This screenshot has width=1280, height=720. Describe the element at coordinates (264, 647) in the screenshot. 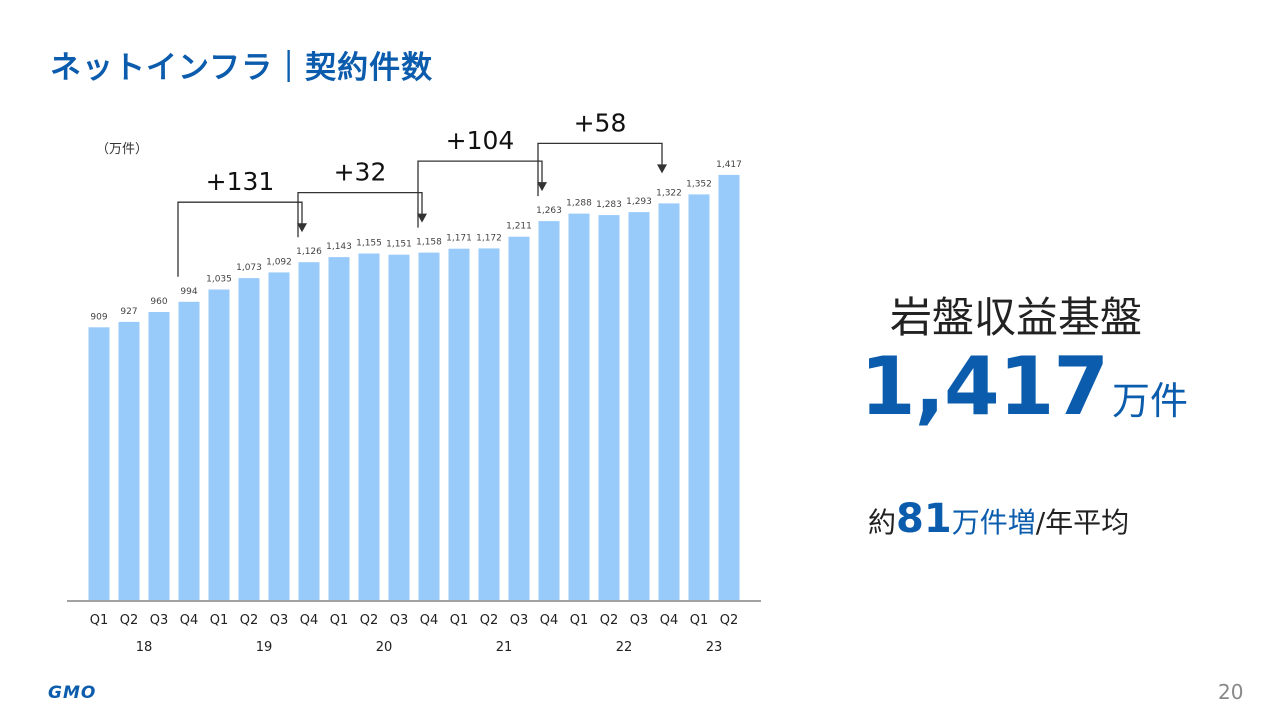

I see `x-year-label: 19` at that location.